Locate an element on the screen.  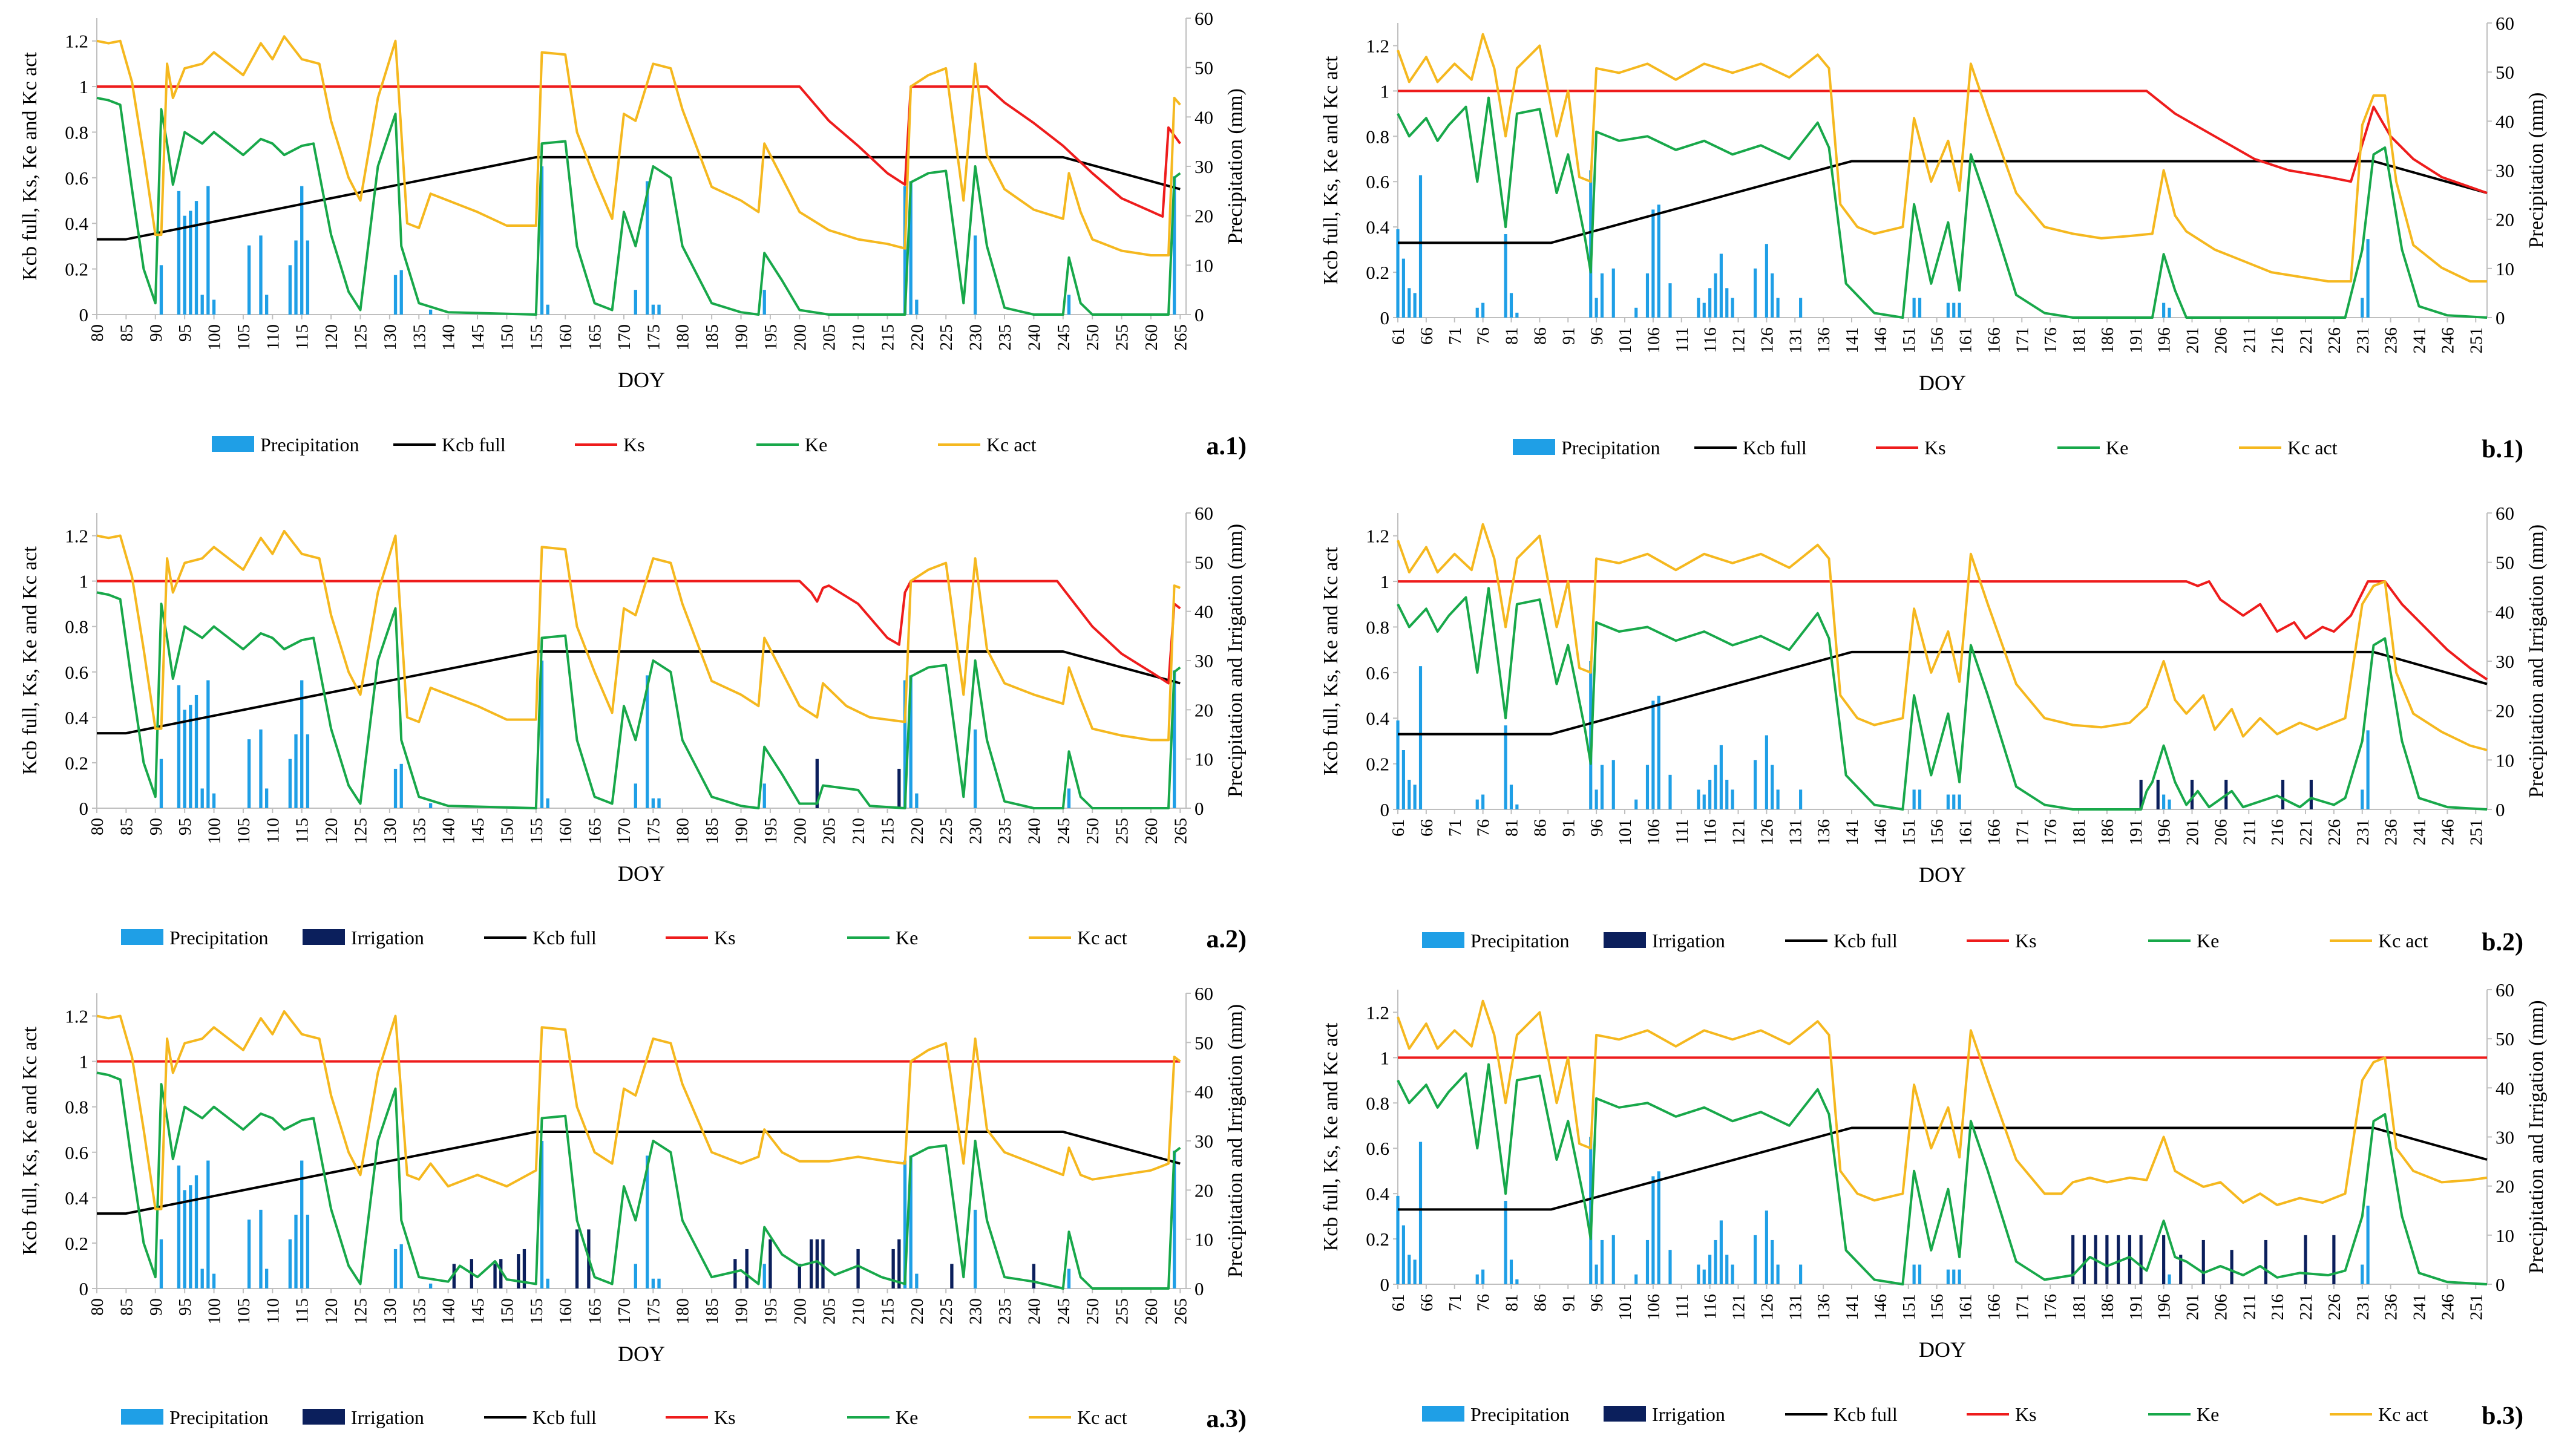
x-tick-label: 255 is located at coordinates (1122, 1311).